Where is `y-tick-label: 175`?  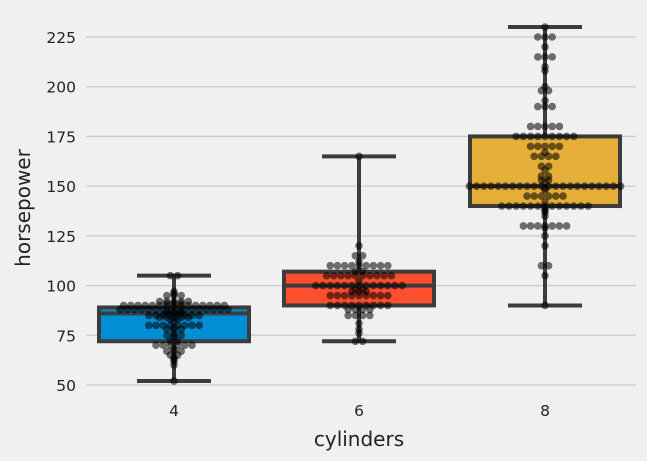
y-tick-label: 175 is located at coordinates (61, 137).